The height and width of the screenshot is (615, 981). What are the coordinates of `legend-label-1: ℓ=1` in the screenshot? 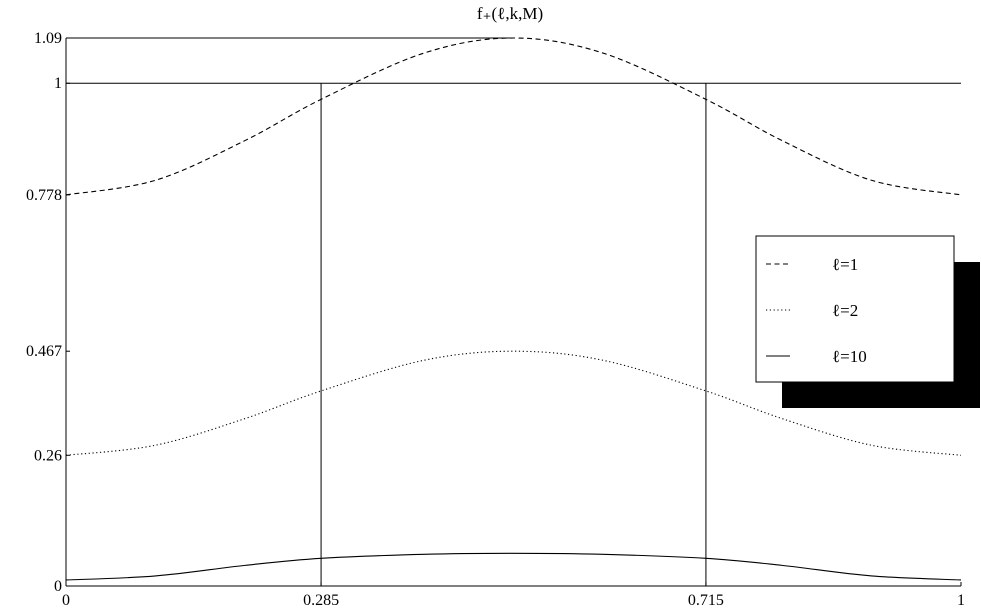 It's located at (845, 264).